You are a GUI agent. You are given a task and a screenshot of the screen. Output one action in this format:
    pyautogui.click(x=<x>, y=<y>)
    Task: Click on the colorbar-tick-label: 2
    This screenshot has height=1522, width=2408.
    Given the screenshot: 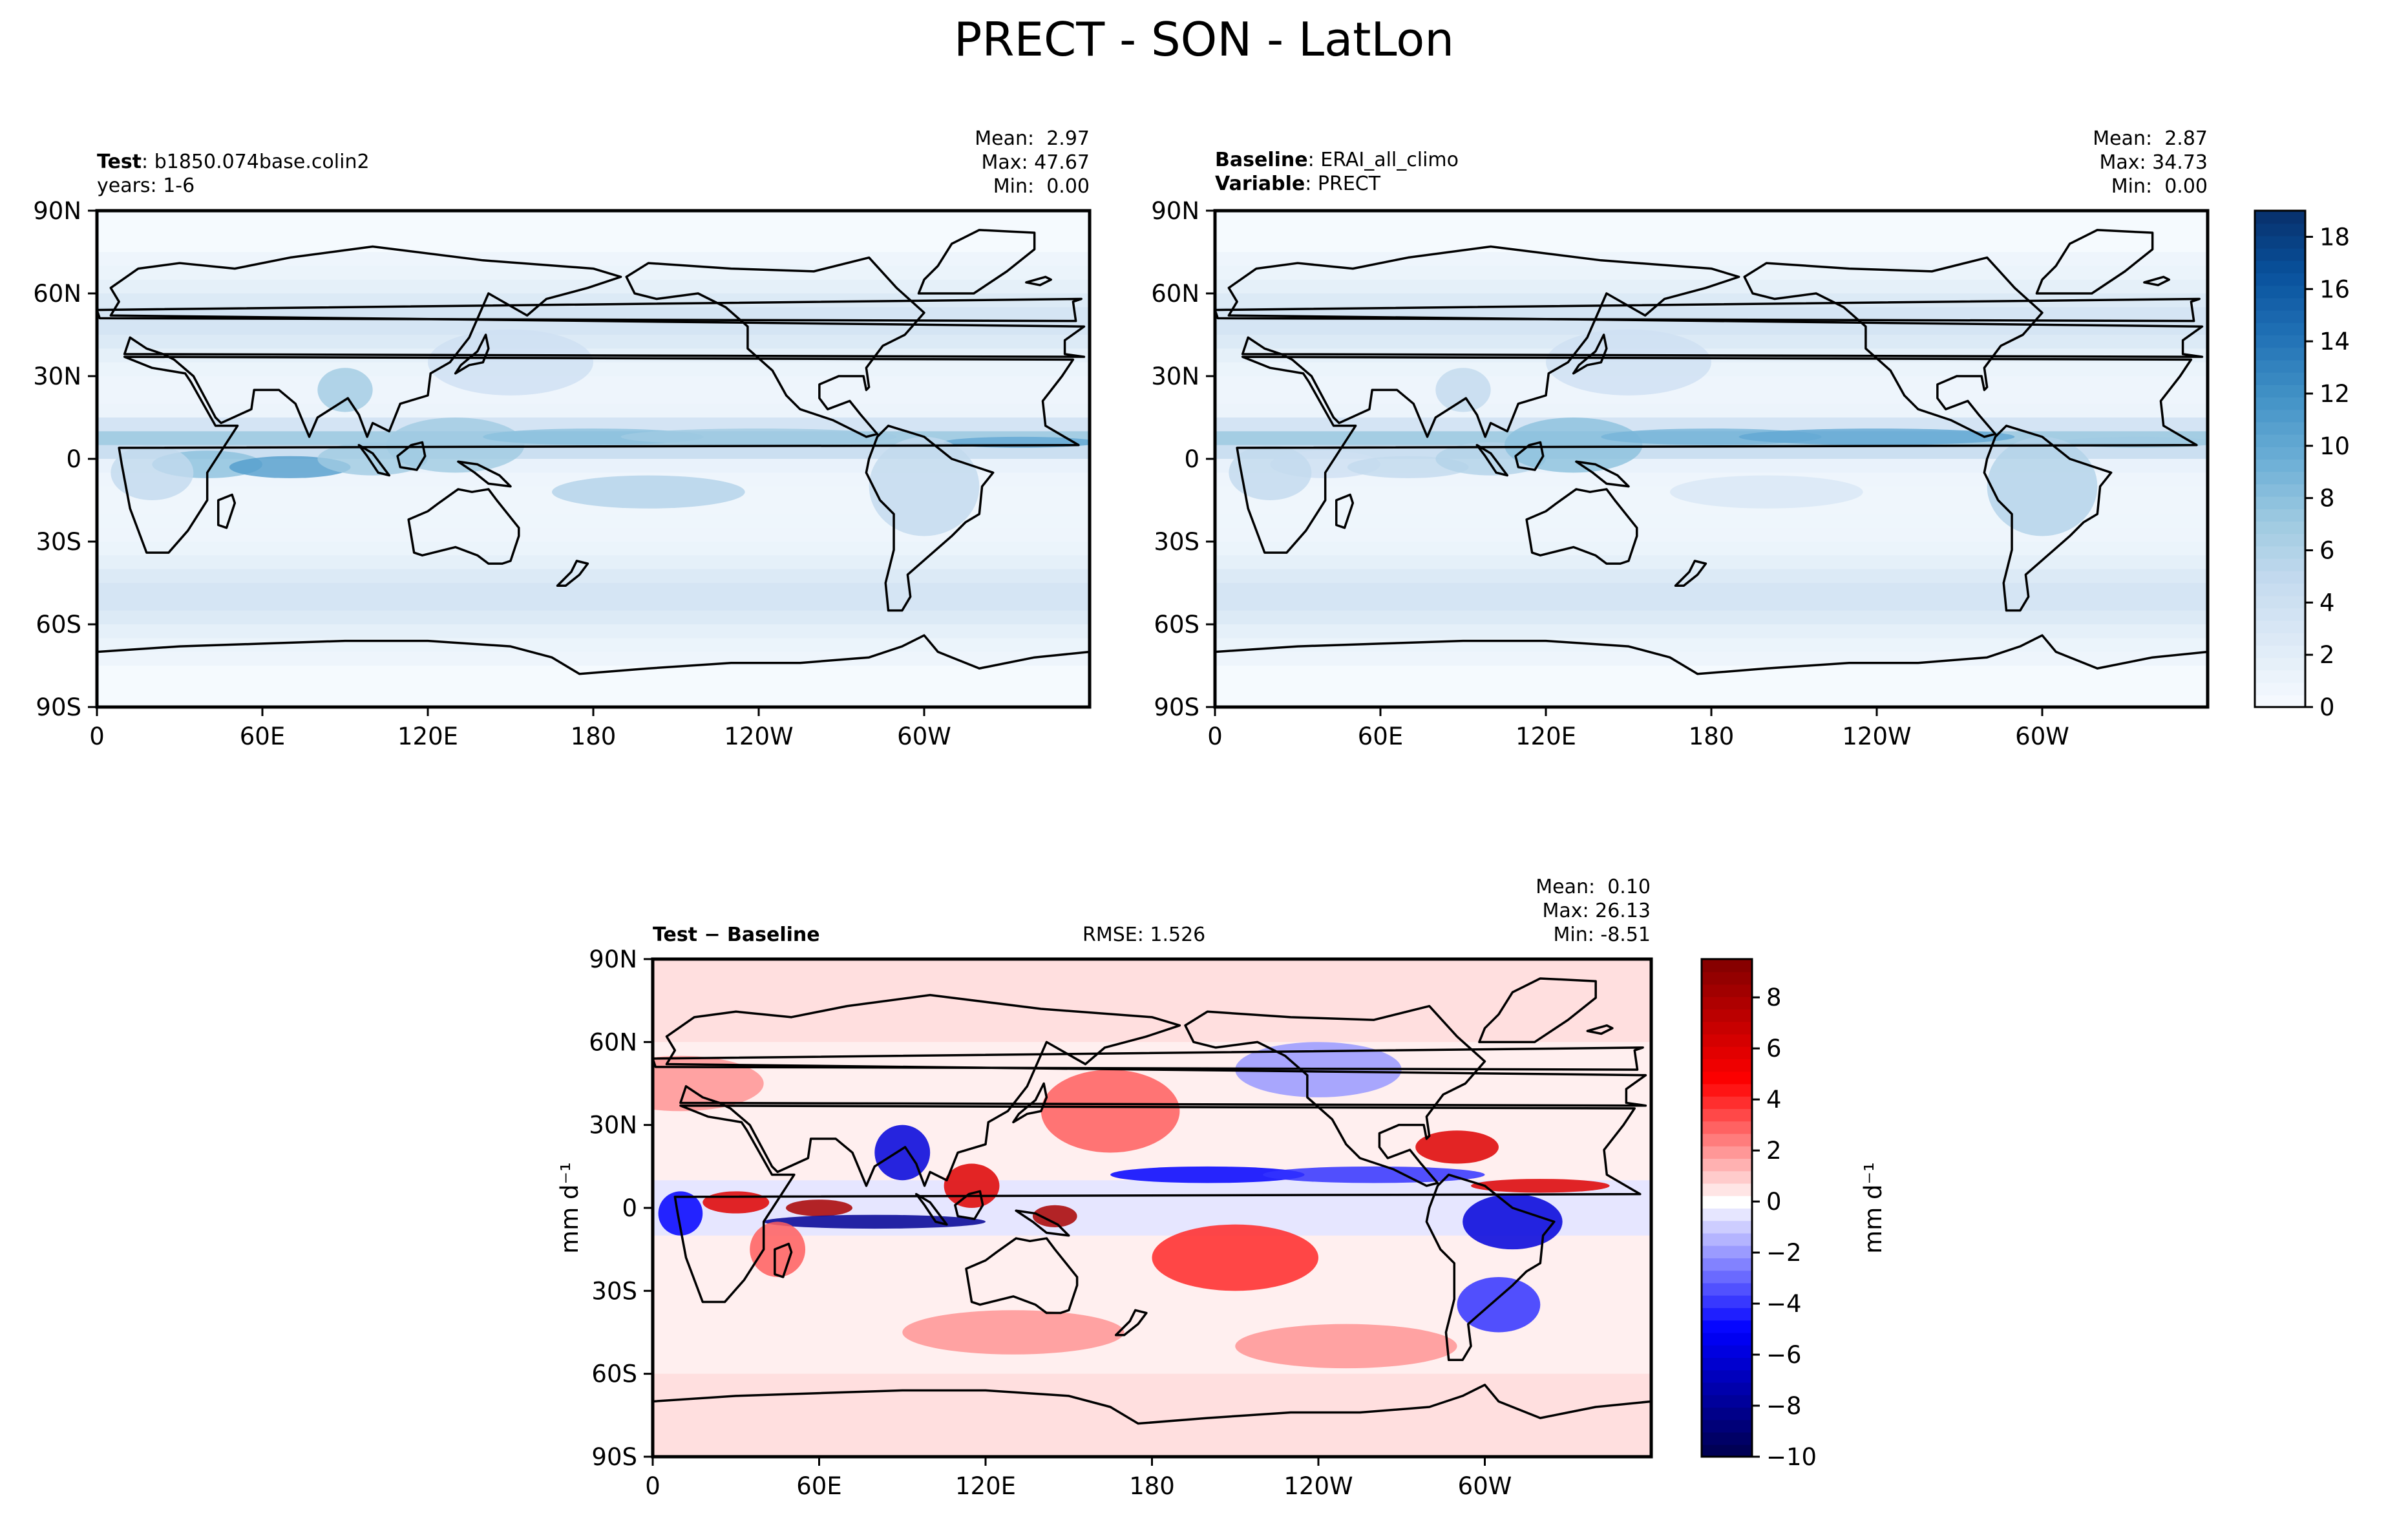 What is the action you would take?
    pyautogui.click(x=2327, y=655)
    